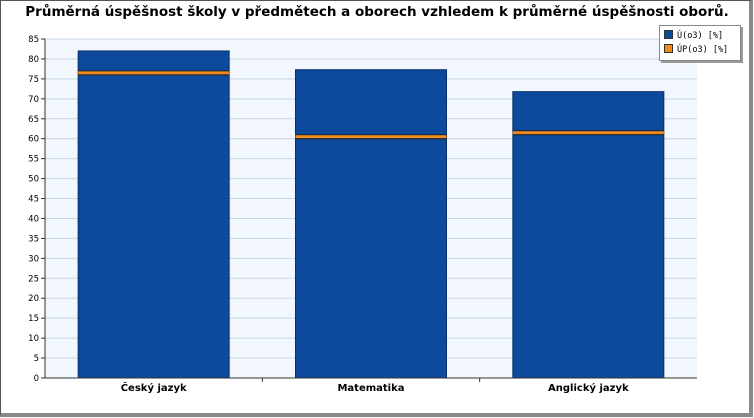 Image resolution: width=754 pixels, height=418 pixels. Describe the element at coordinates (33, 219) in the screenshot. I see `y-tick-label: 40` at that location.